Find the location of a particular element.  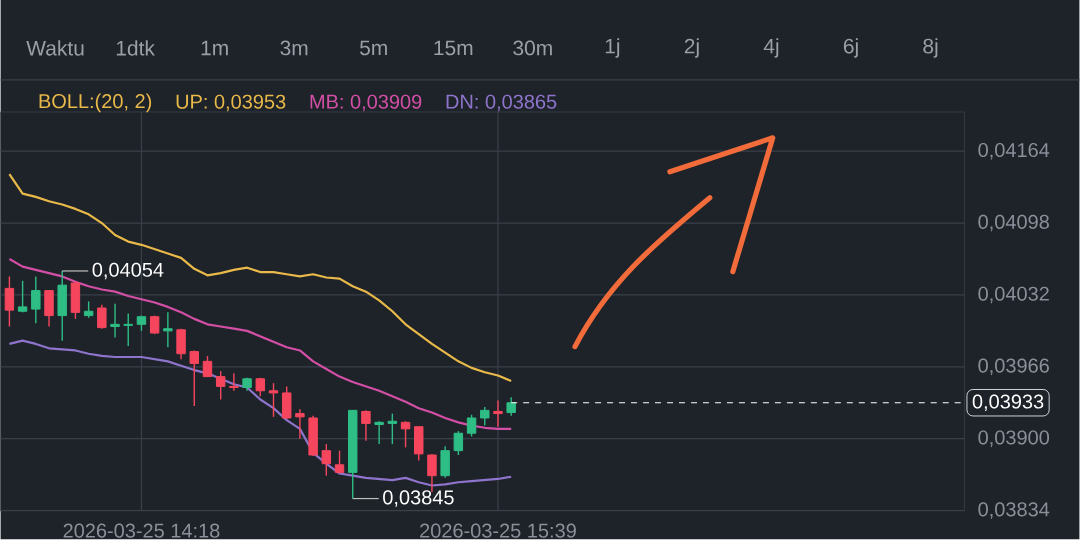

text: 15m is located at coordinates (453, 48).